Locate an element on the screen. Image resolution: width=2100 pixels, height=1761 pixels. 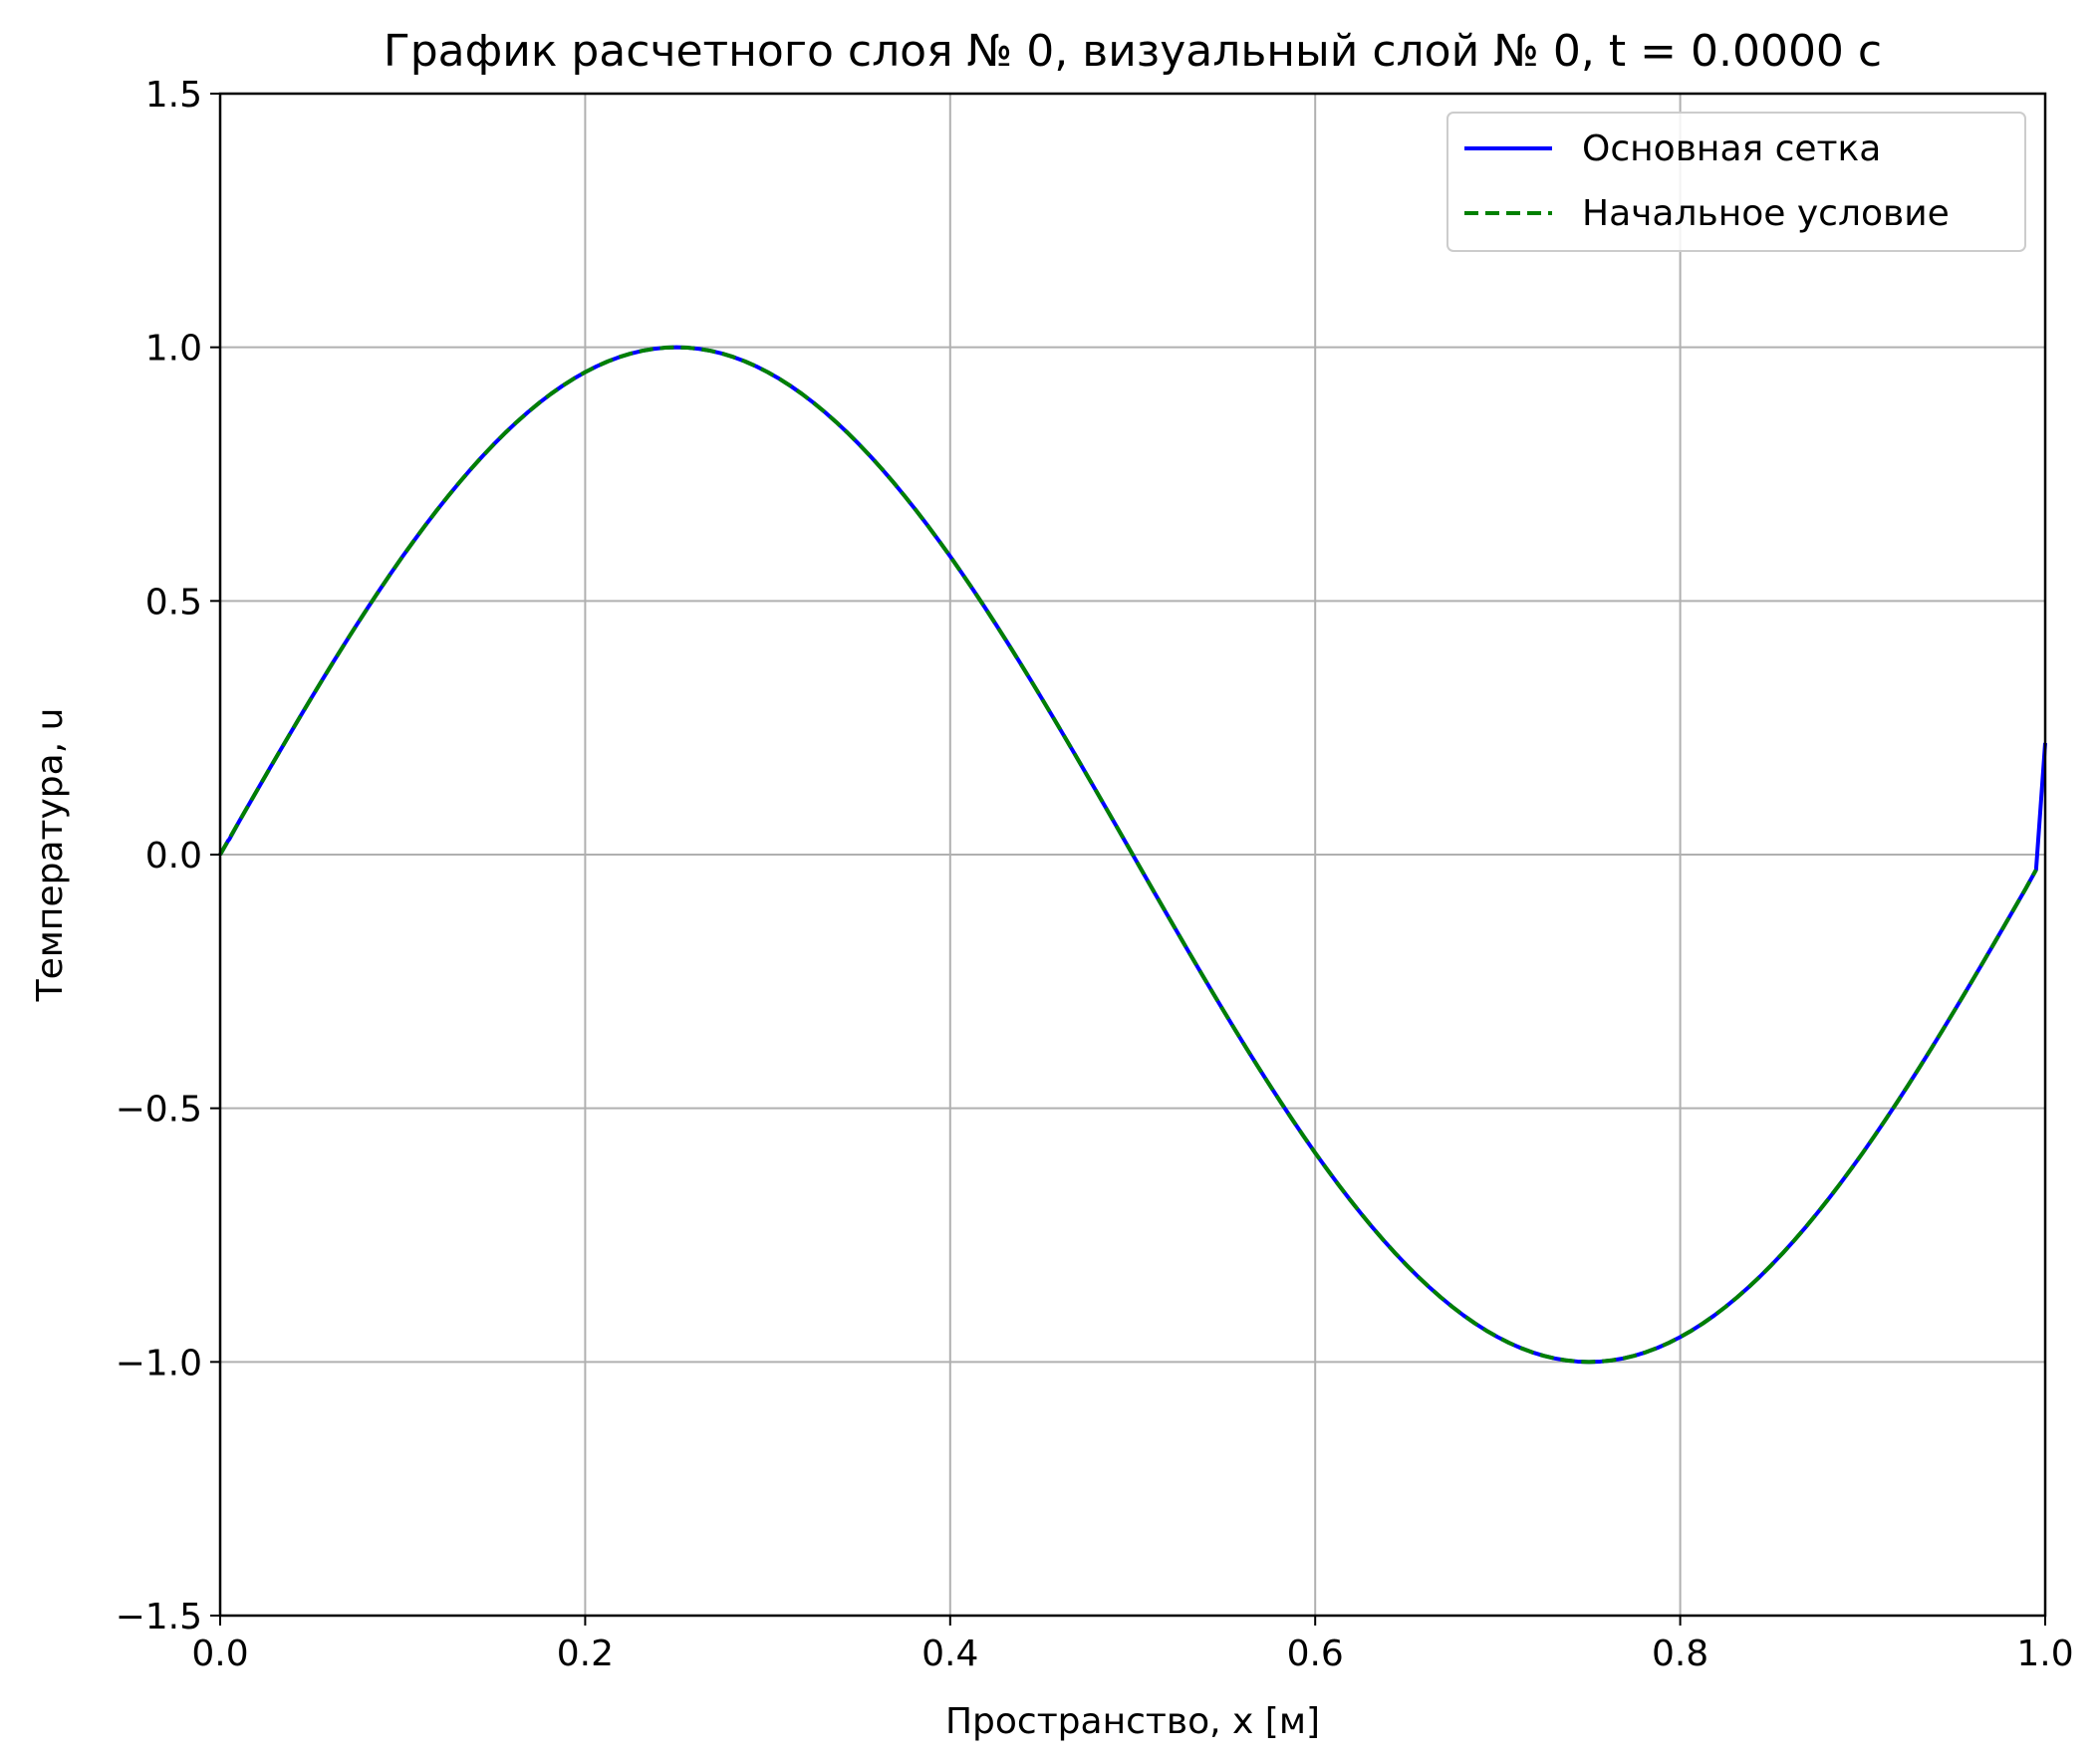
legend: Основная сетка Начальное условие is located at coordinates (1736, 182).